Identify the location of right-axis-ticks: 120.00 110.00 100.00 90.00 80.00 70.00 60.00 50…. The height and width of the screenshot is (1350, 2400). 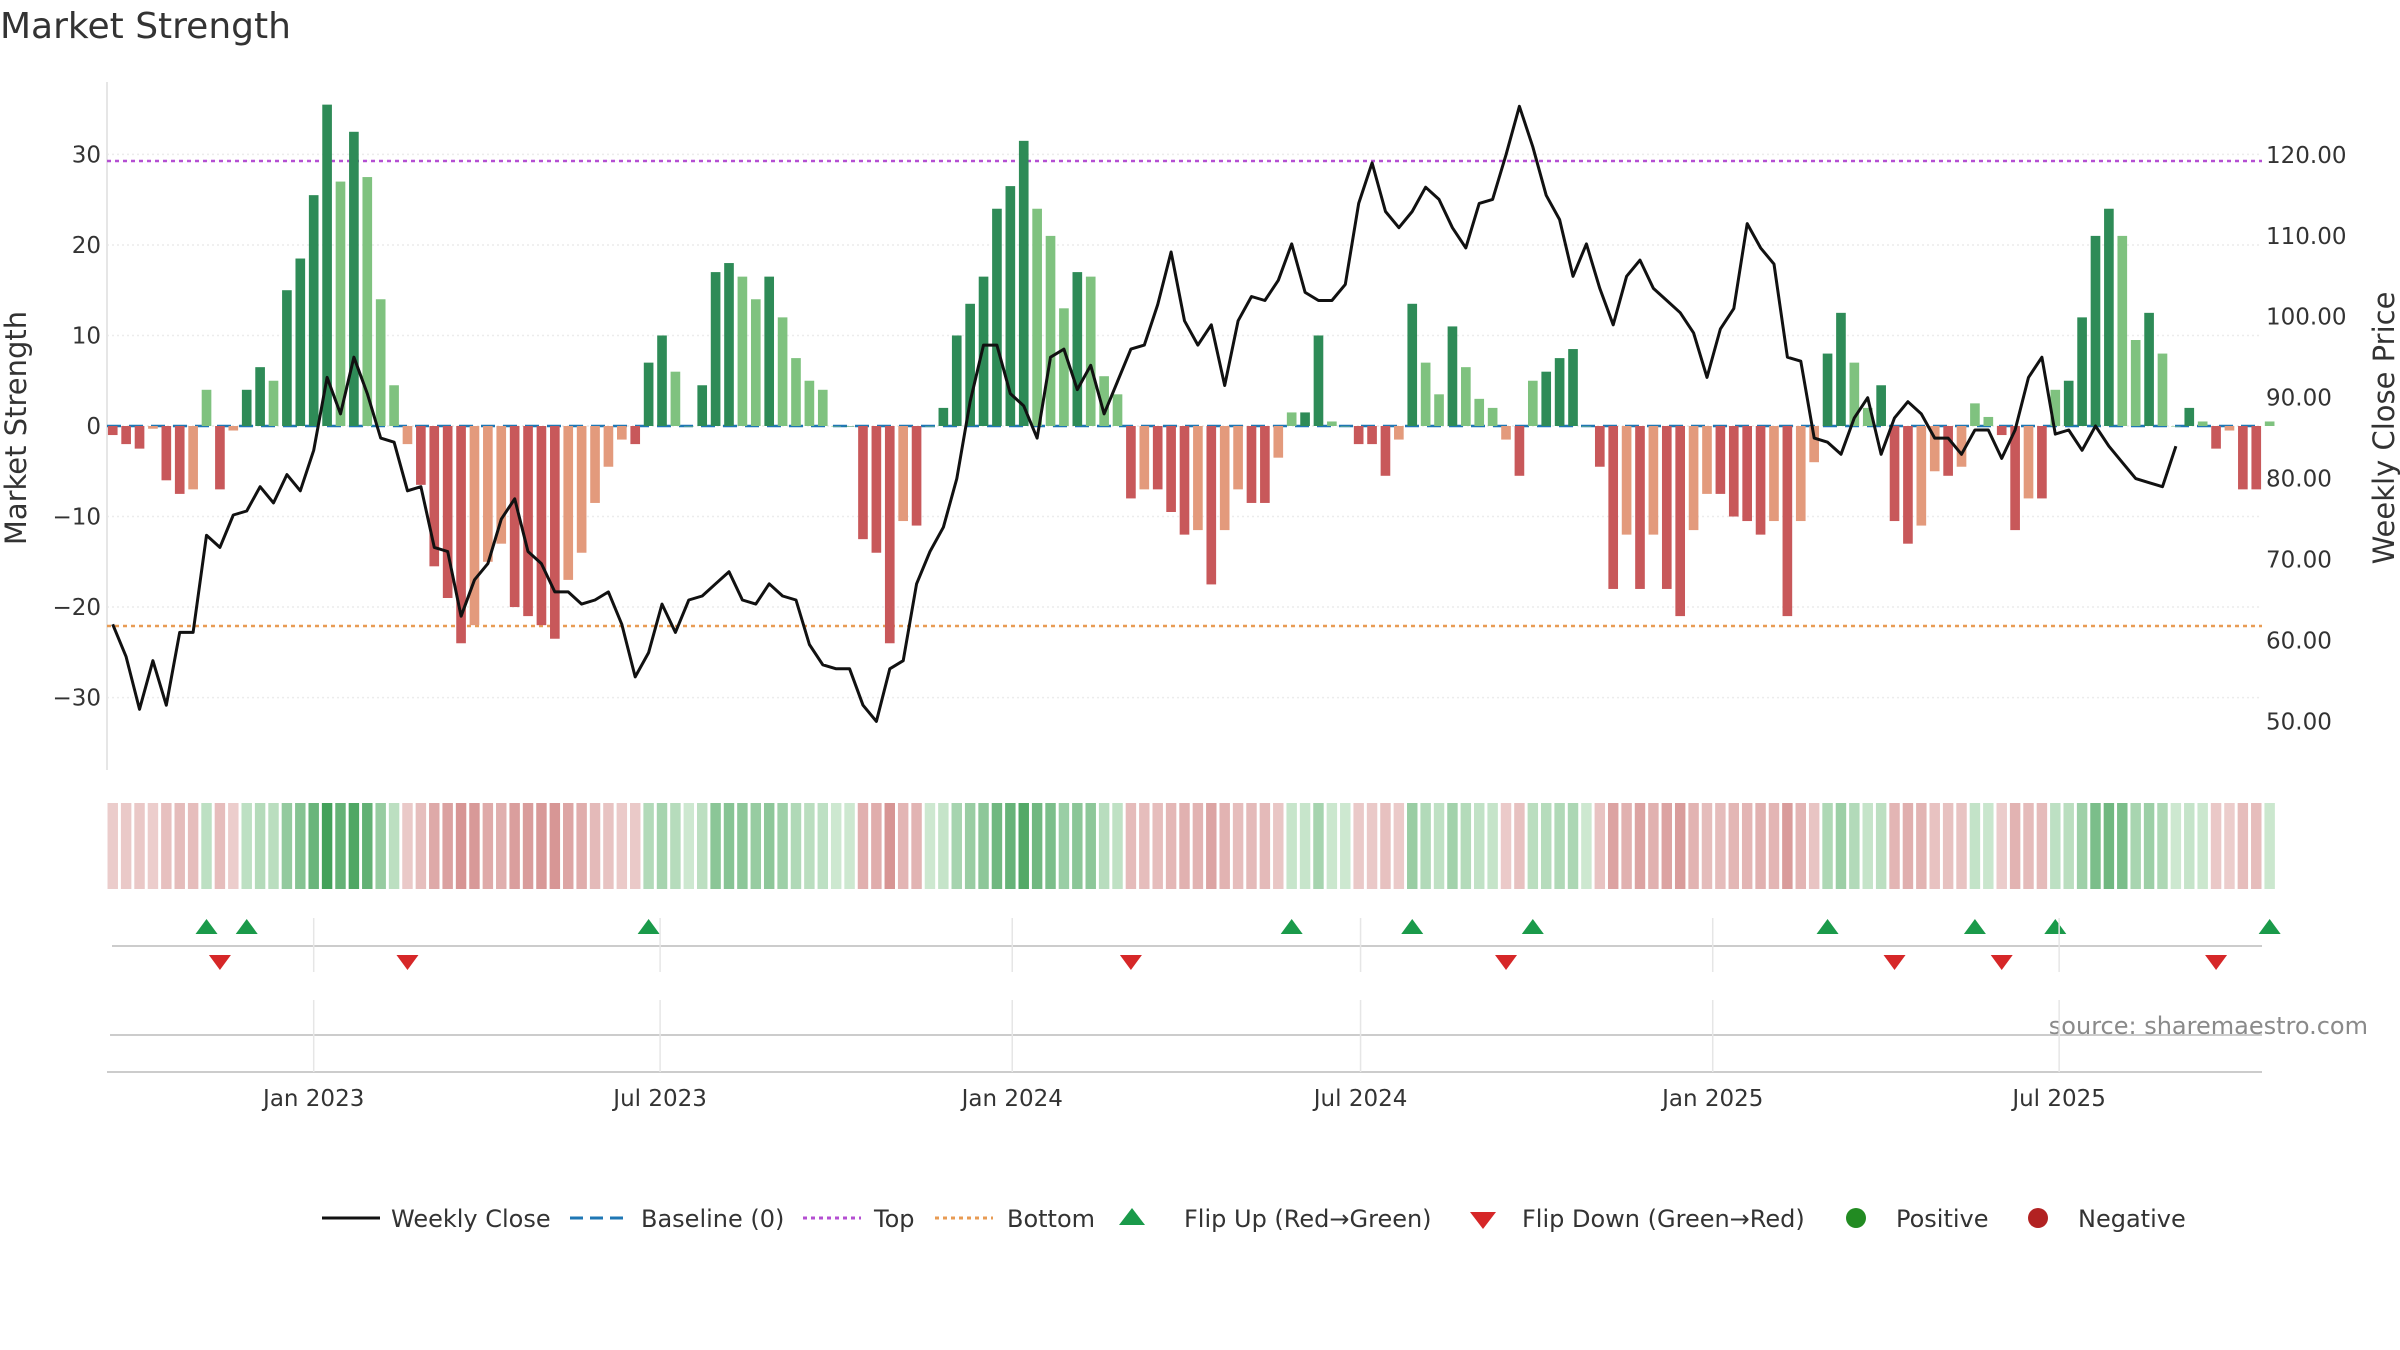
(2306, 439).